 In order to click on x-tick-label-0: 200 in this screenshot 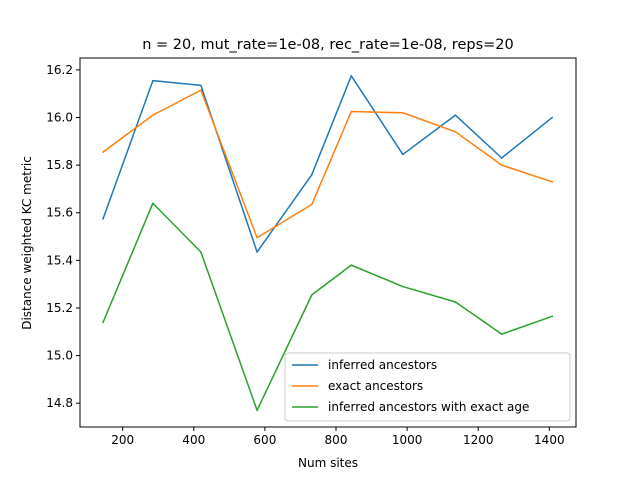, I will do `click(122, 440)`.